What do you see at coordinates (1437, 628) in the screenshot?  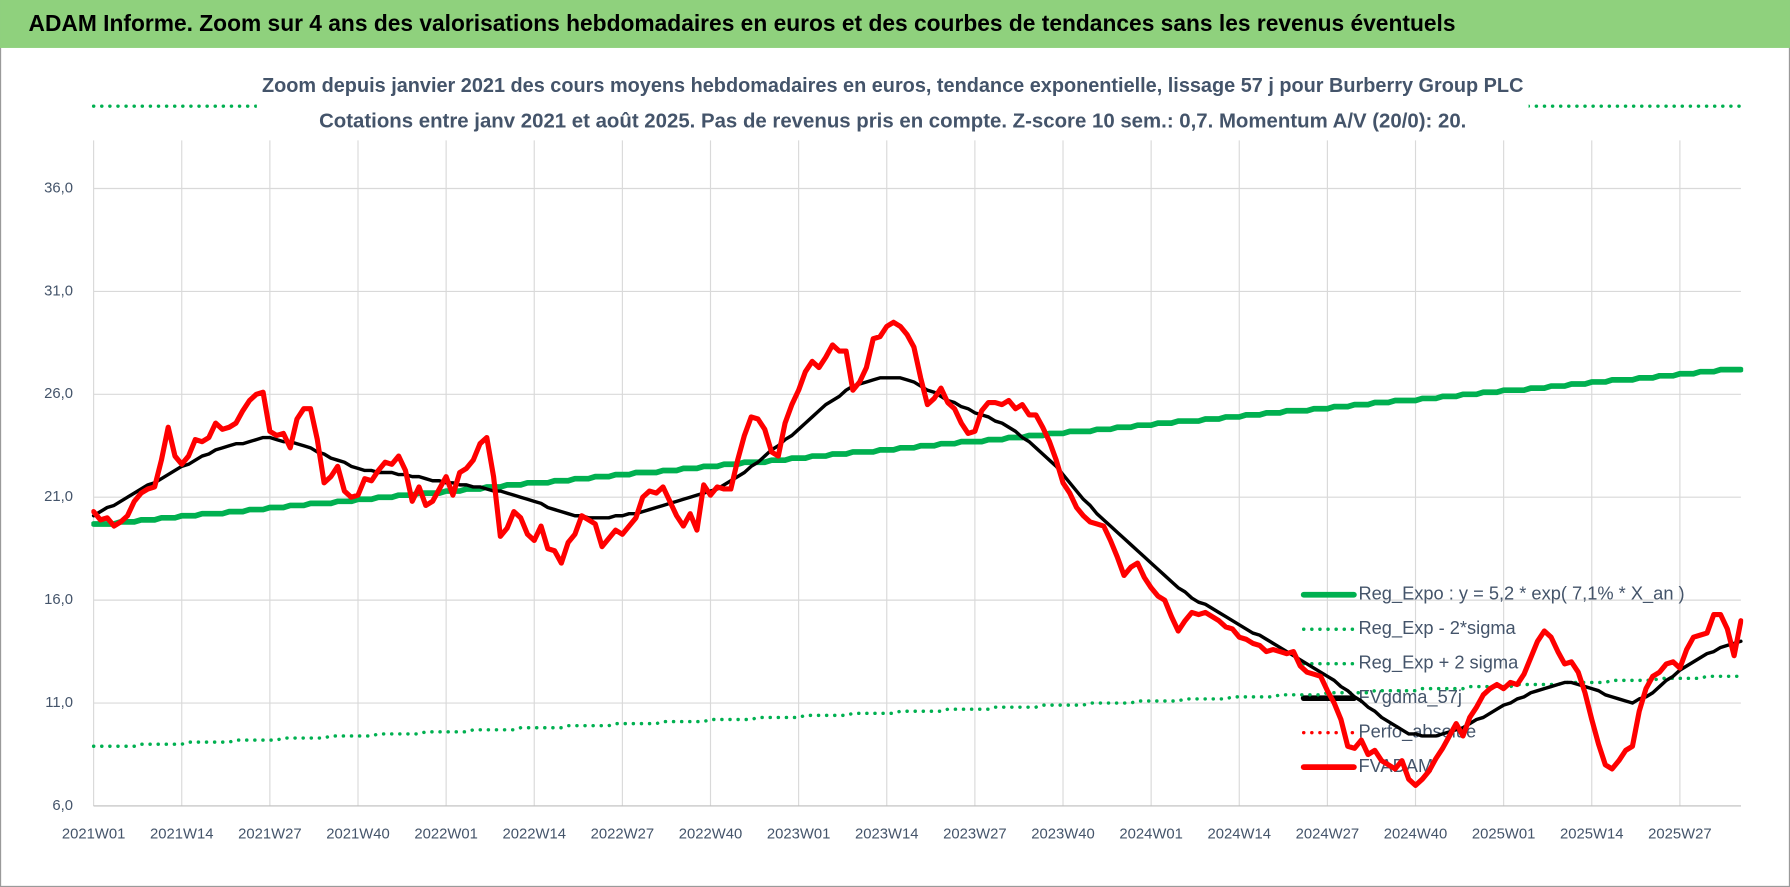 I see `legend-label: Reg_Exp - 2*sigma` at bounding box center [1437, 628].